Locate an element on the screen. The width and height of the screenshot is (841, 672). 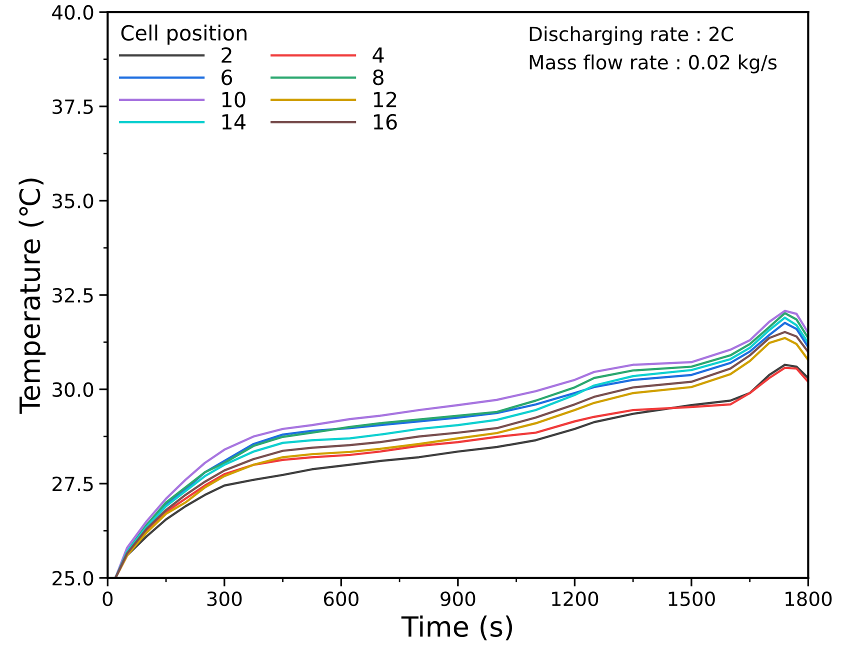
annotation: Mass flow rate : 0.02 kg/s is located at coordinates (653, 64).